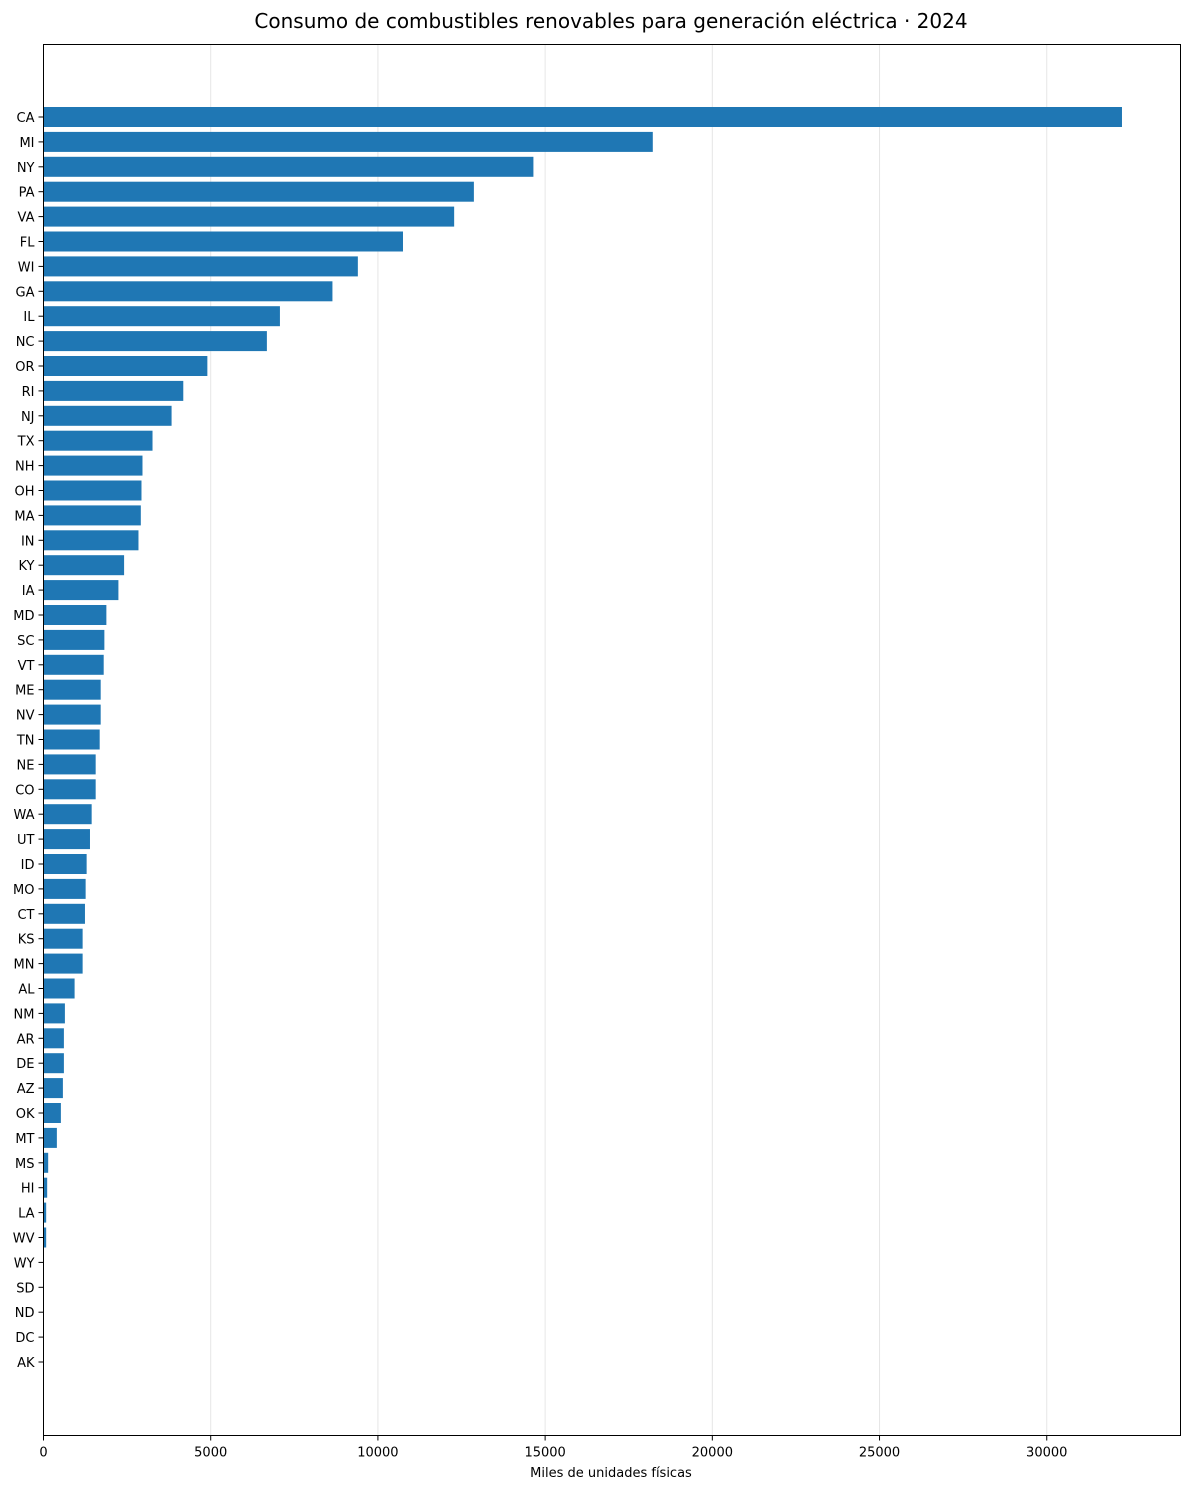 This screenshot has height=1490, width=1189. I want to click on y-tick-label: OR, so click(24, 367).